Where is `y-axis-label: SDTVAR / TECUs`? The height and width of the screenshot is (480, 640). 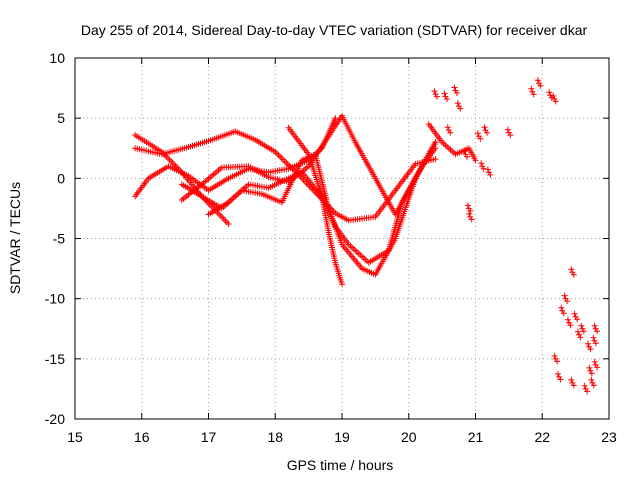
y-axis-label: SDTVAR / TECUs is located at coordinates (15, 238).